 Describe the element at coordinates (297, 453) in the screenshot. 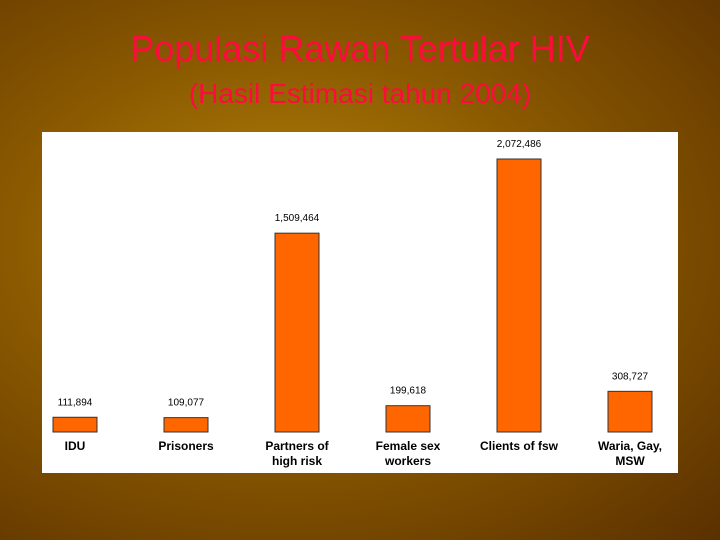

I see `x-tick-label: Partners of high risk` at that location.